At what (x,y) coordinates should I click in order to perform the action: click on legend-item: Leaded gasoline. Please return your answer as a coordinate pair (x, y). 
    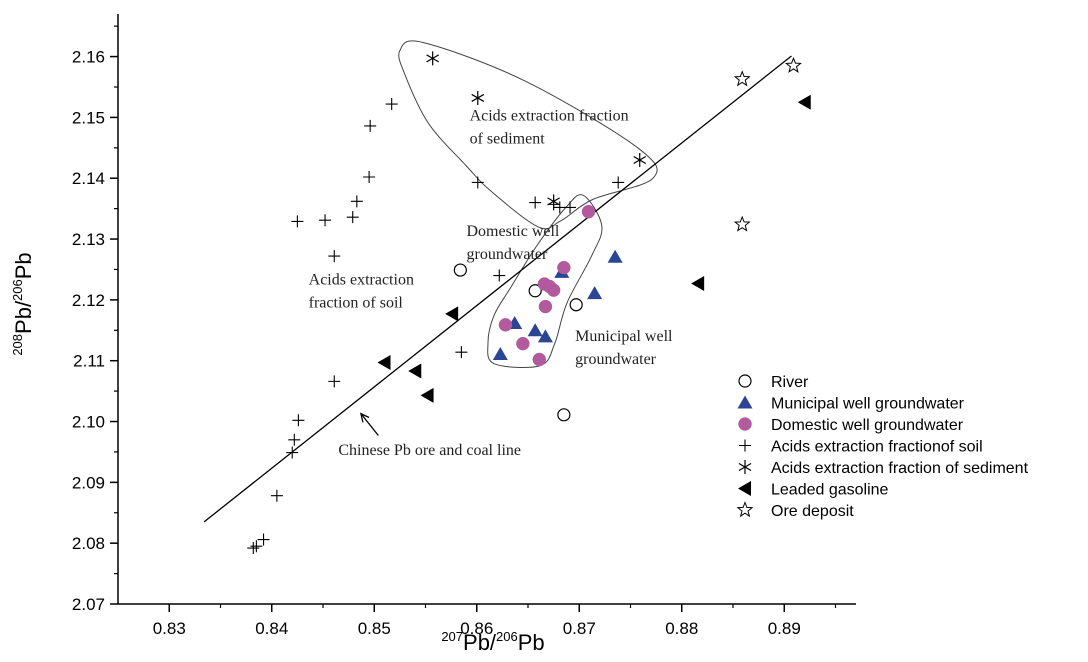
    Looking at the image, I should click on (813, 490).